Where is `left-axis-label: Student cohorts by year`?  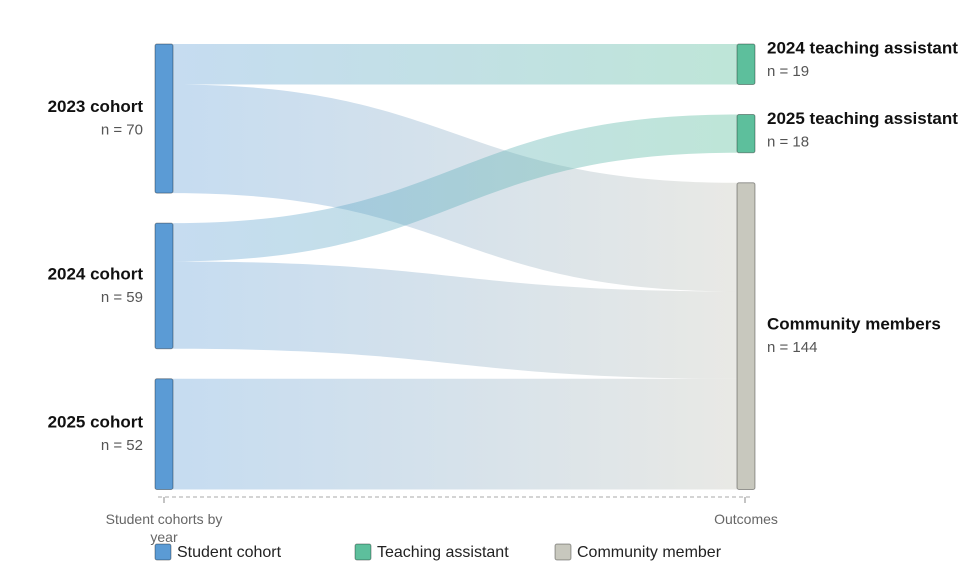
left-axis-label: Student cohorts by year is located at coordinates (164, 528).